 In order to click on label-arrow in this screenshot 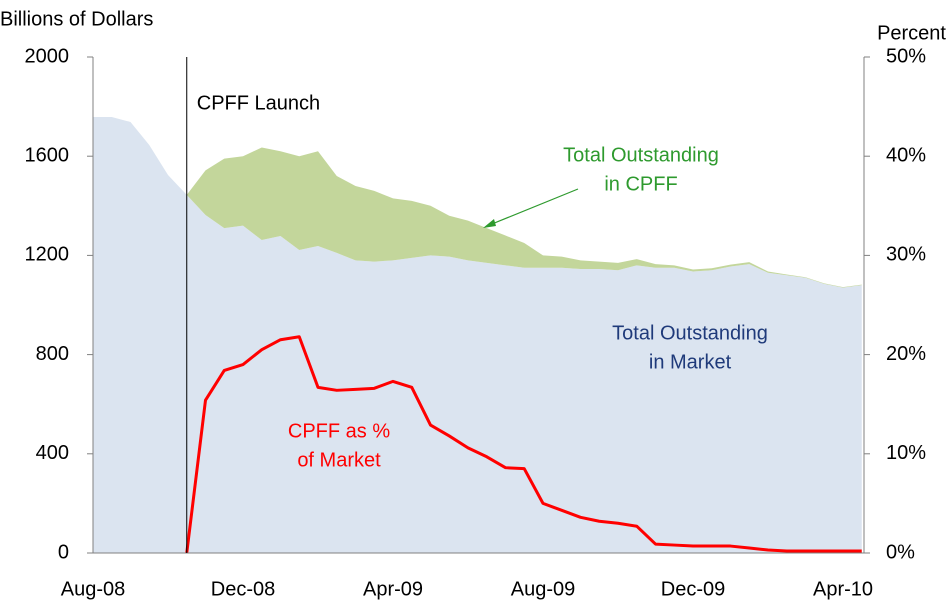, I will do `click(532, 207)`.